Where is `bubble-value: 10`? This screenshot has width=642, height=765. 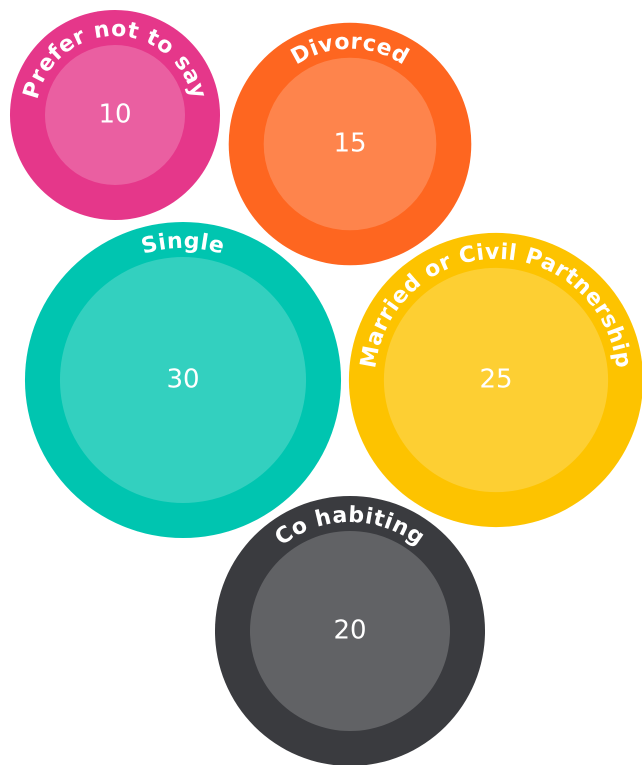
bubble-value: 10 is located at coordinates (114, 115).